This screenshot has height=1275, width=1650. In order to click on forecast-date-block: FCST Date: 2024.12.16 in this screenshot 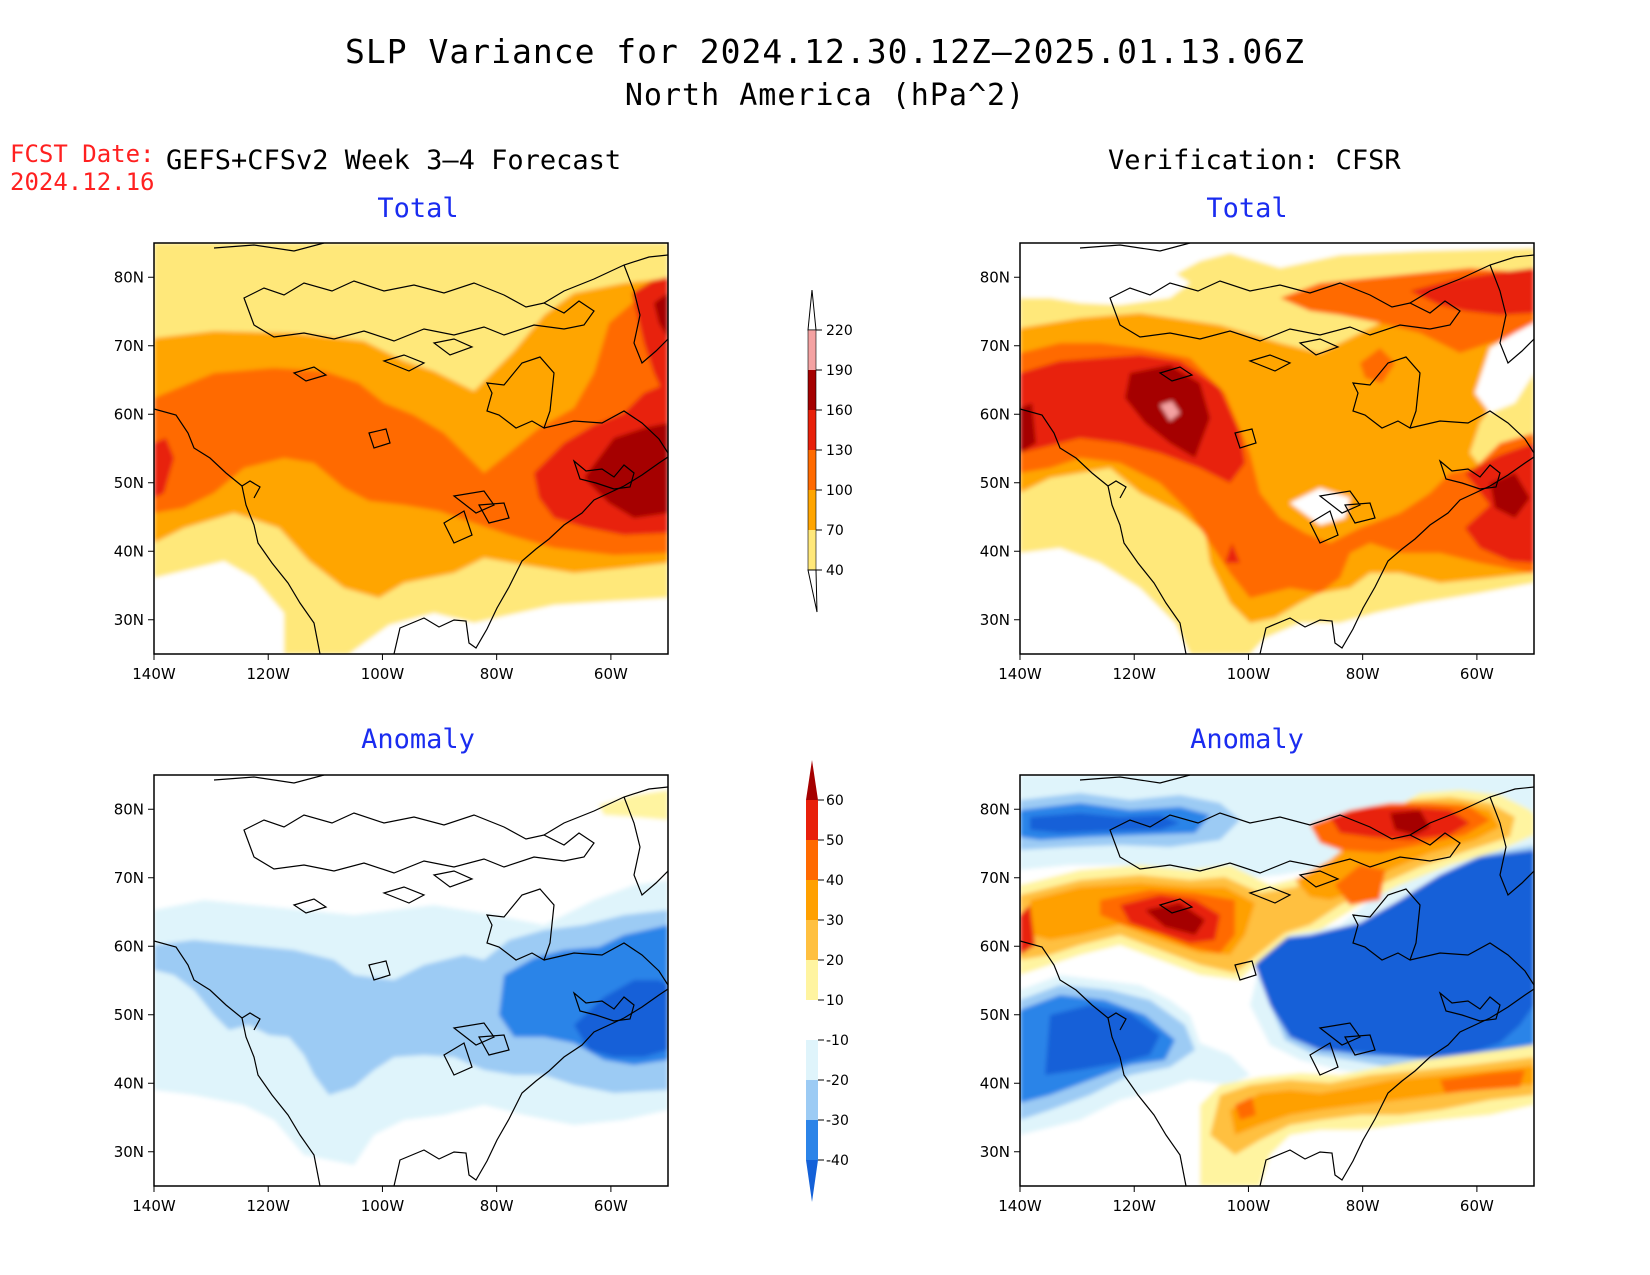, I will do `click(82, 168)`.